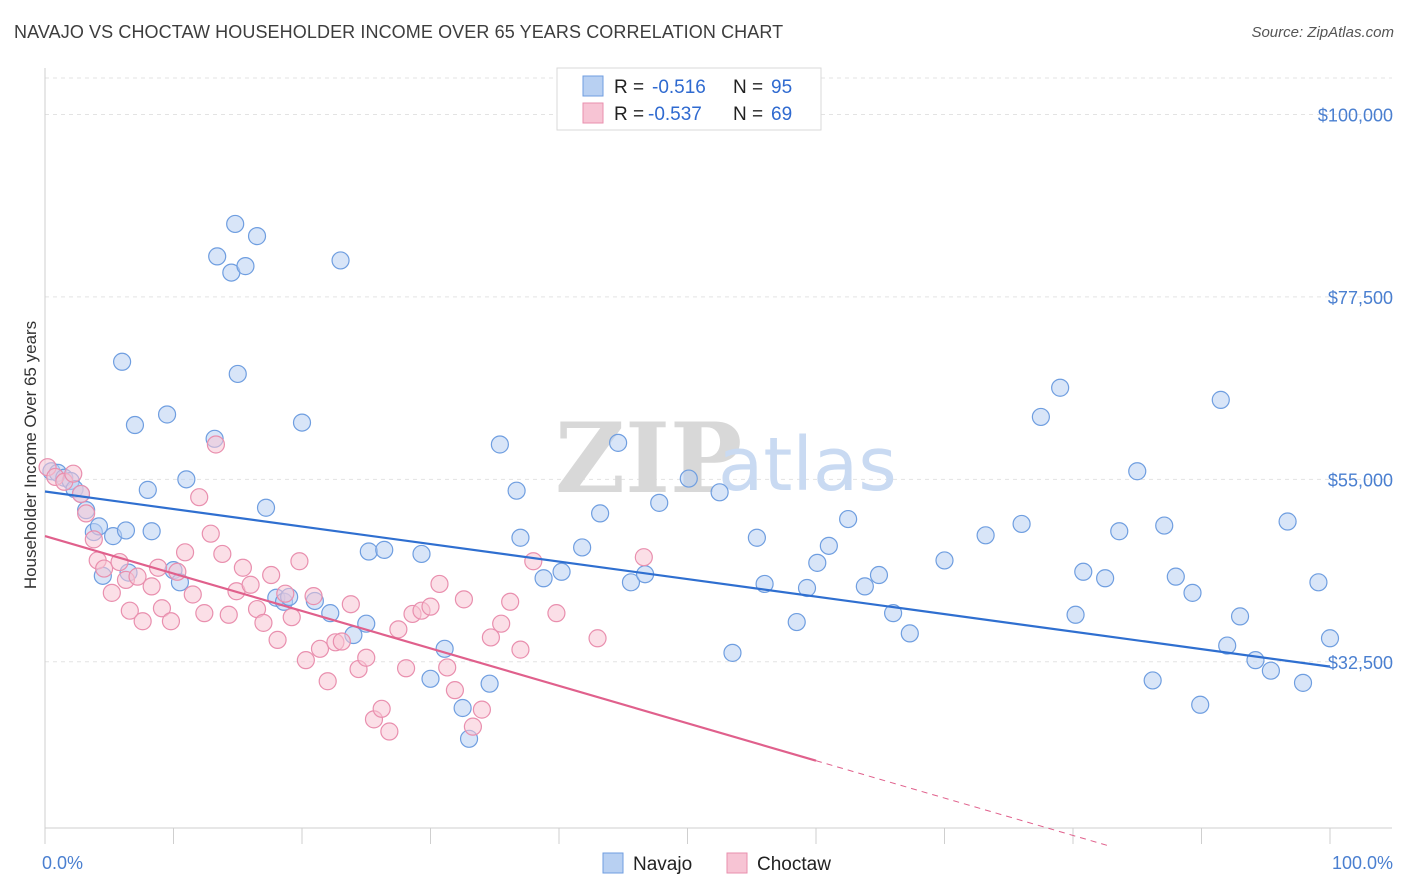 This screenshot has width=1406, height=892. I want to click on y-tick-label-1: $55,000, so click(1360, 480).